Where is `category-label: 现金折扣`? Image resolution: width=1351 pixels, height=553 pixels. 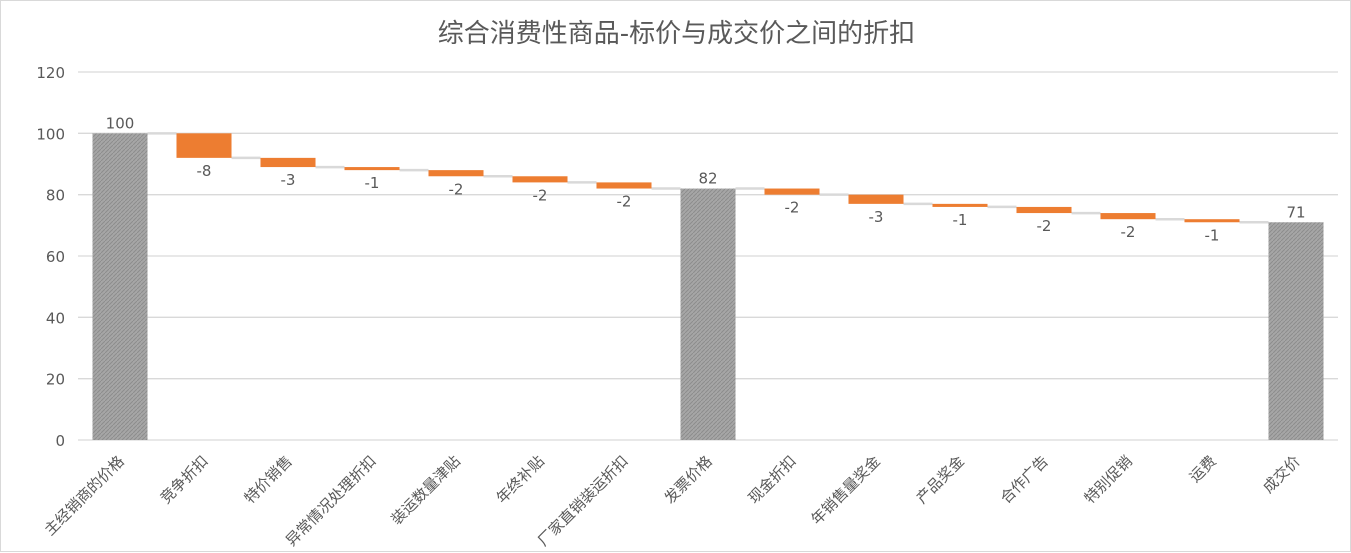
category-label: 现金折扣 is located at coordinates (772, 479).